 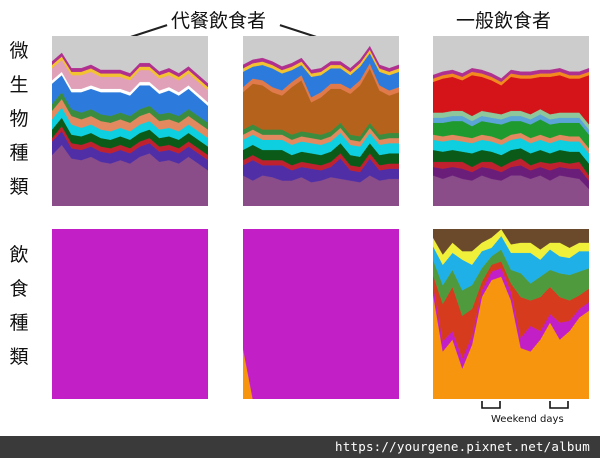 I want to click on chart-microbe-regular-diet, so click(x=511, y=121).